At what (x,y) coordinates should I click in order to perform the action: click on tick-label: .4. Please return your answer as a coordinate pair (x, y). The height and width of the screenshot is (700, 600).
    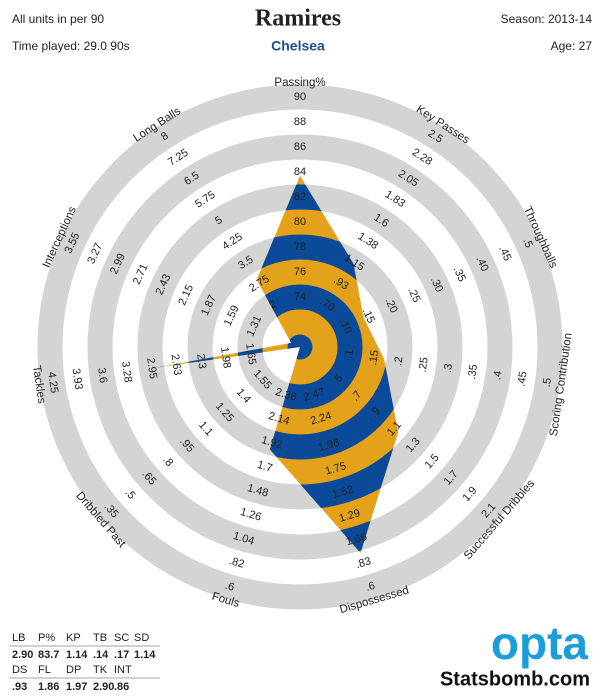
    Looking at the image, I should click on (497, 375).